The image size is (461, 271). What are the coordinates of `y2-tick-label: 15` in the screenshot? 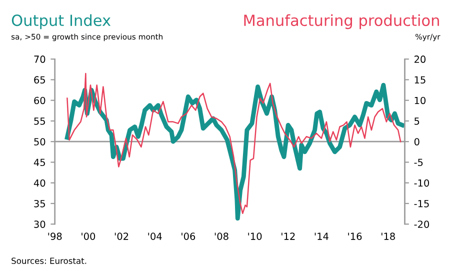 It's located at (420, 80).